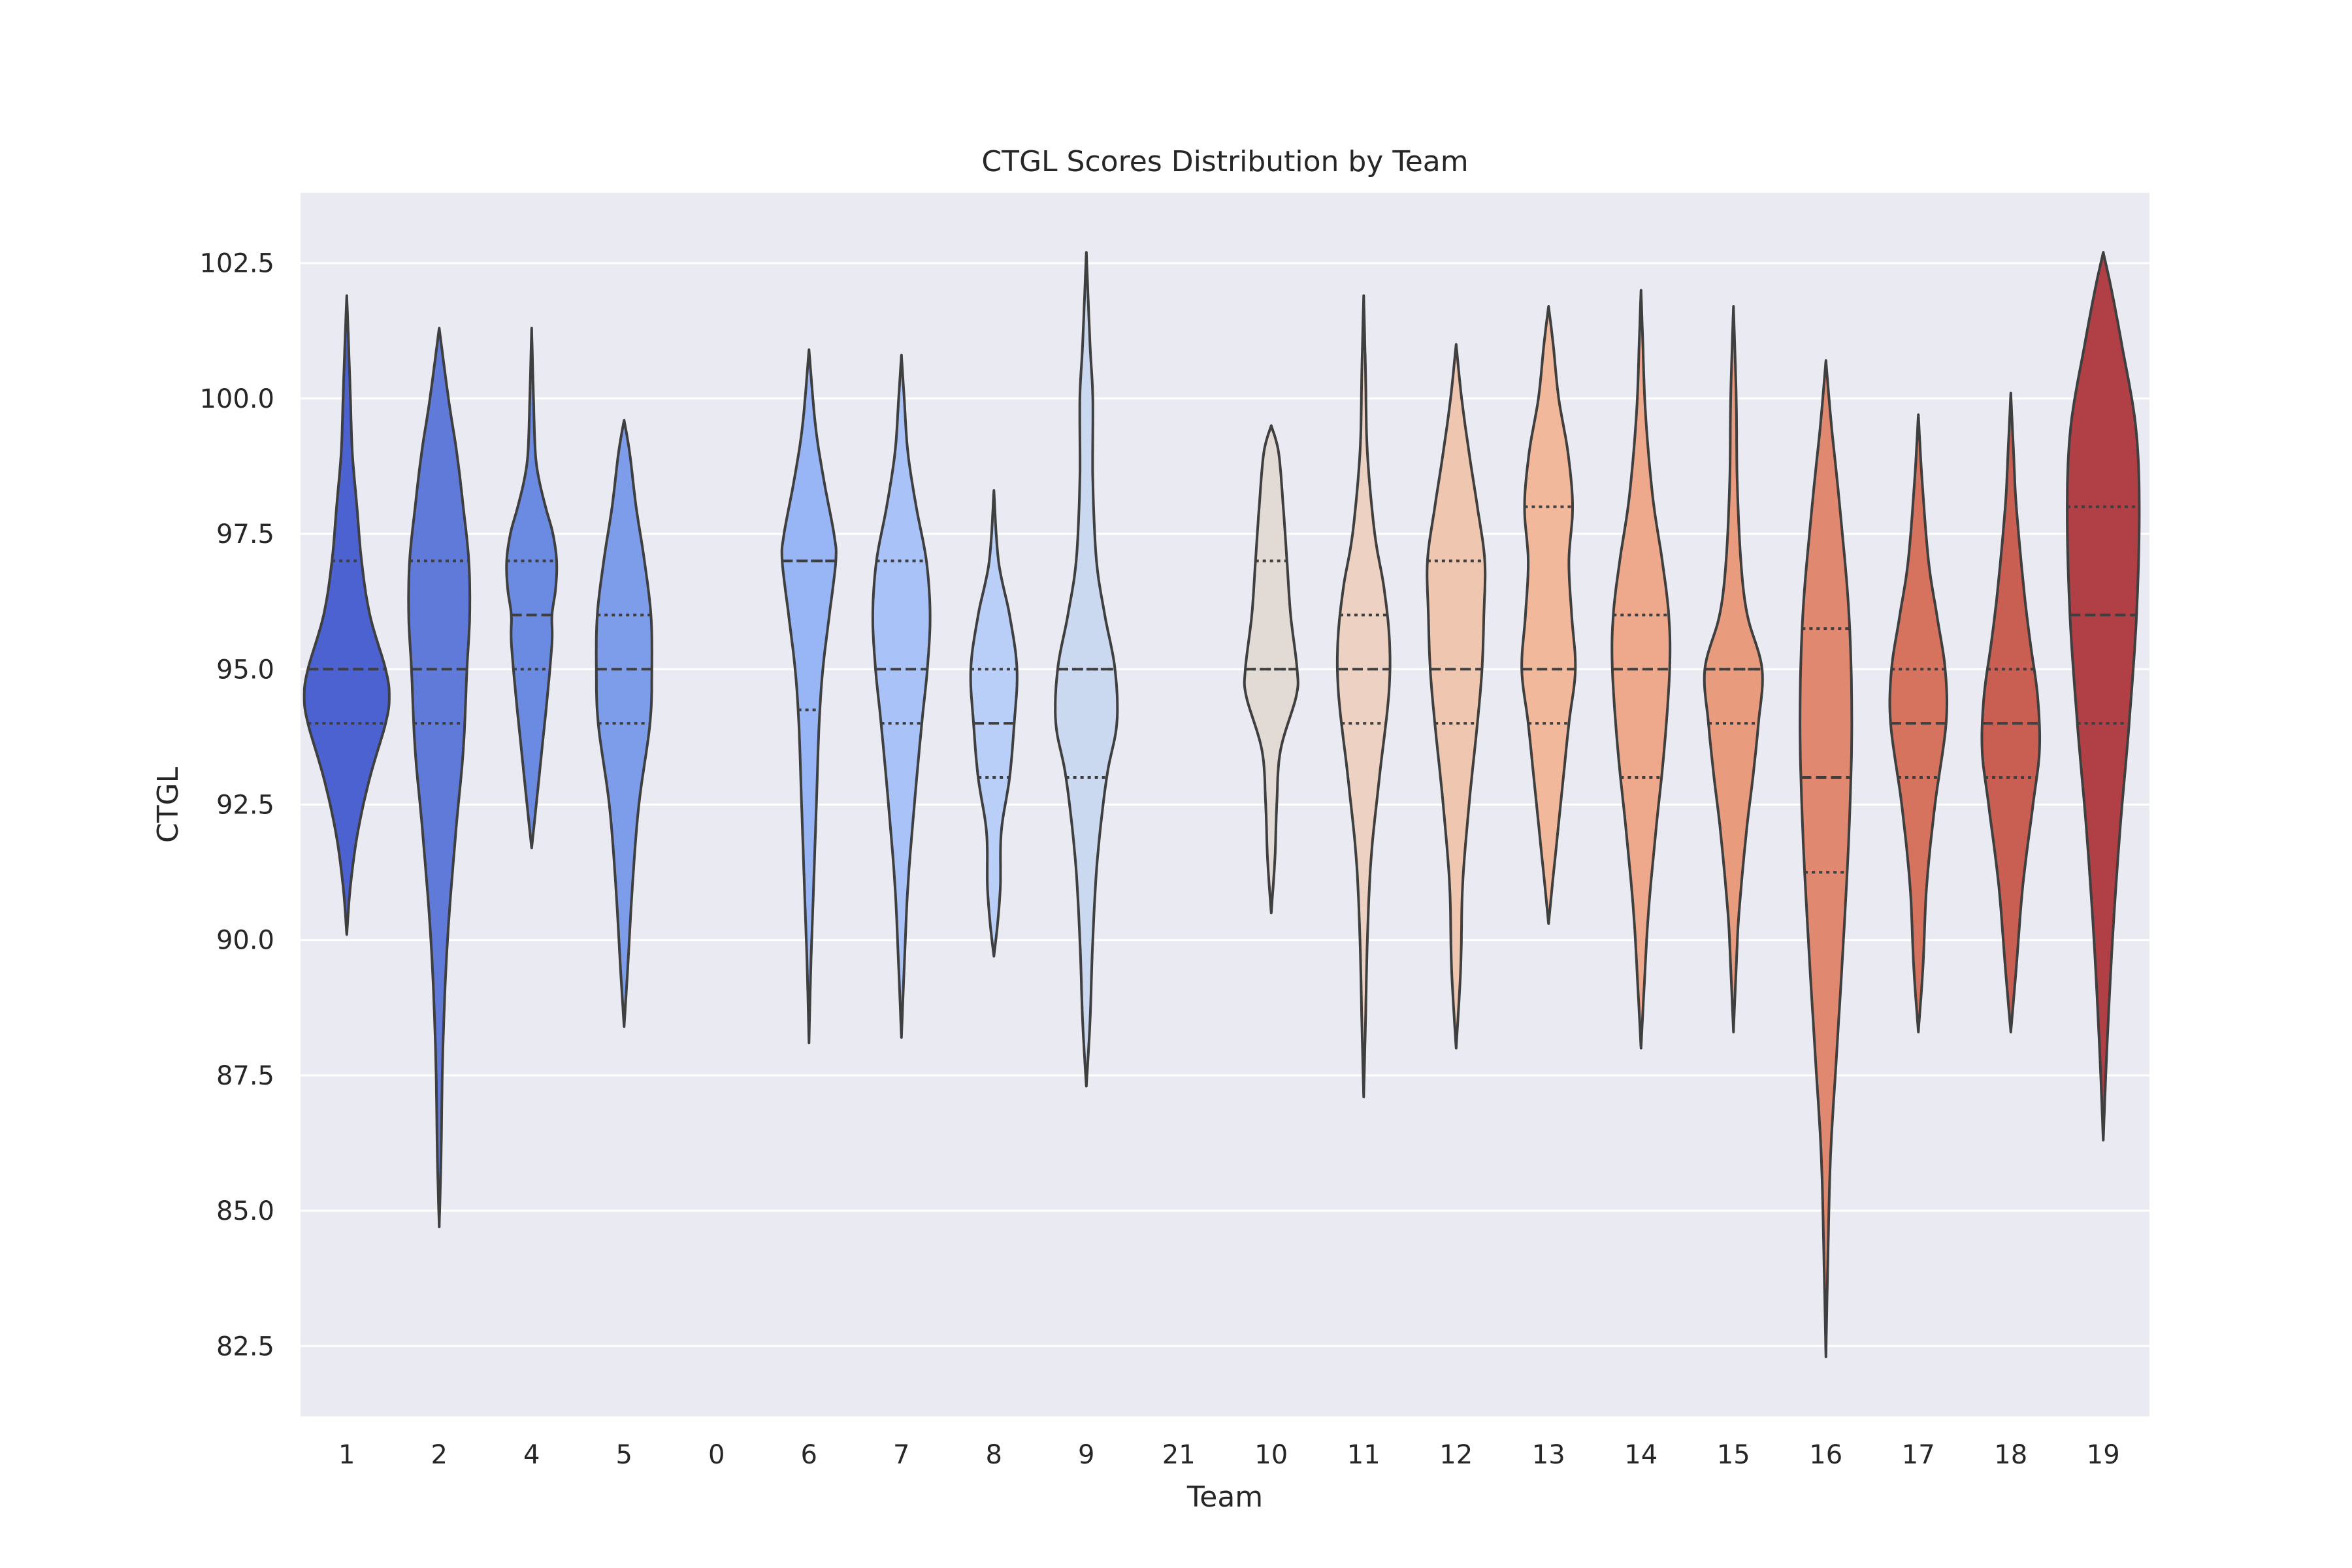  What do you see at coordinates (2103, 1455) in the screenshot?
I see `x-tick-label: 19` at bounding box center [2103, 1455].